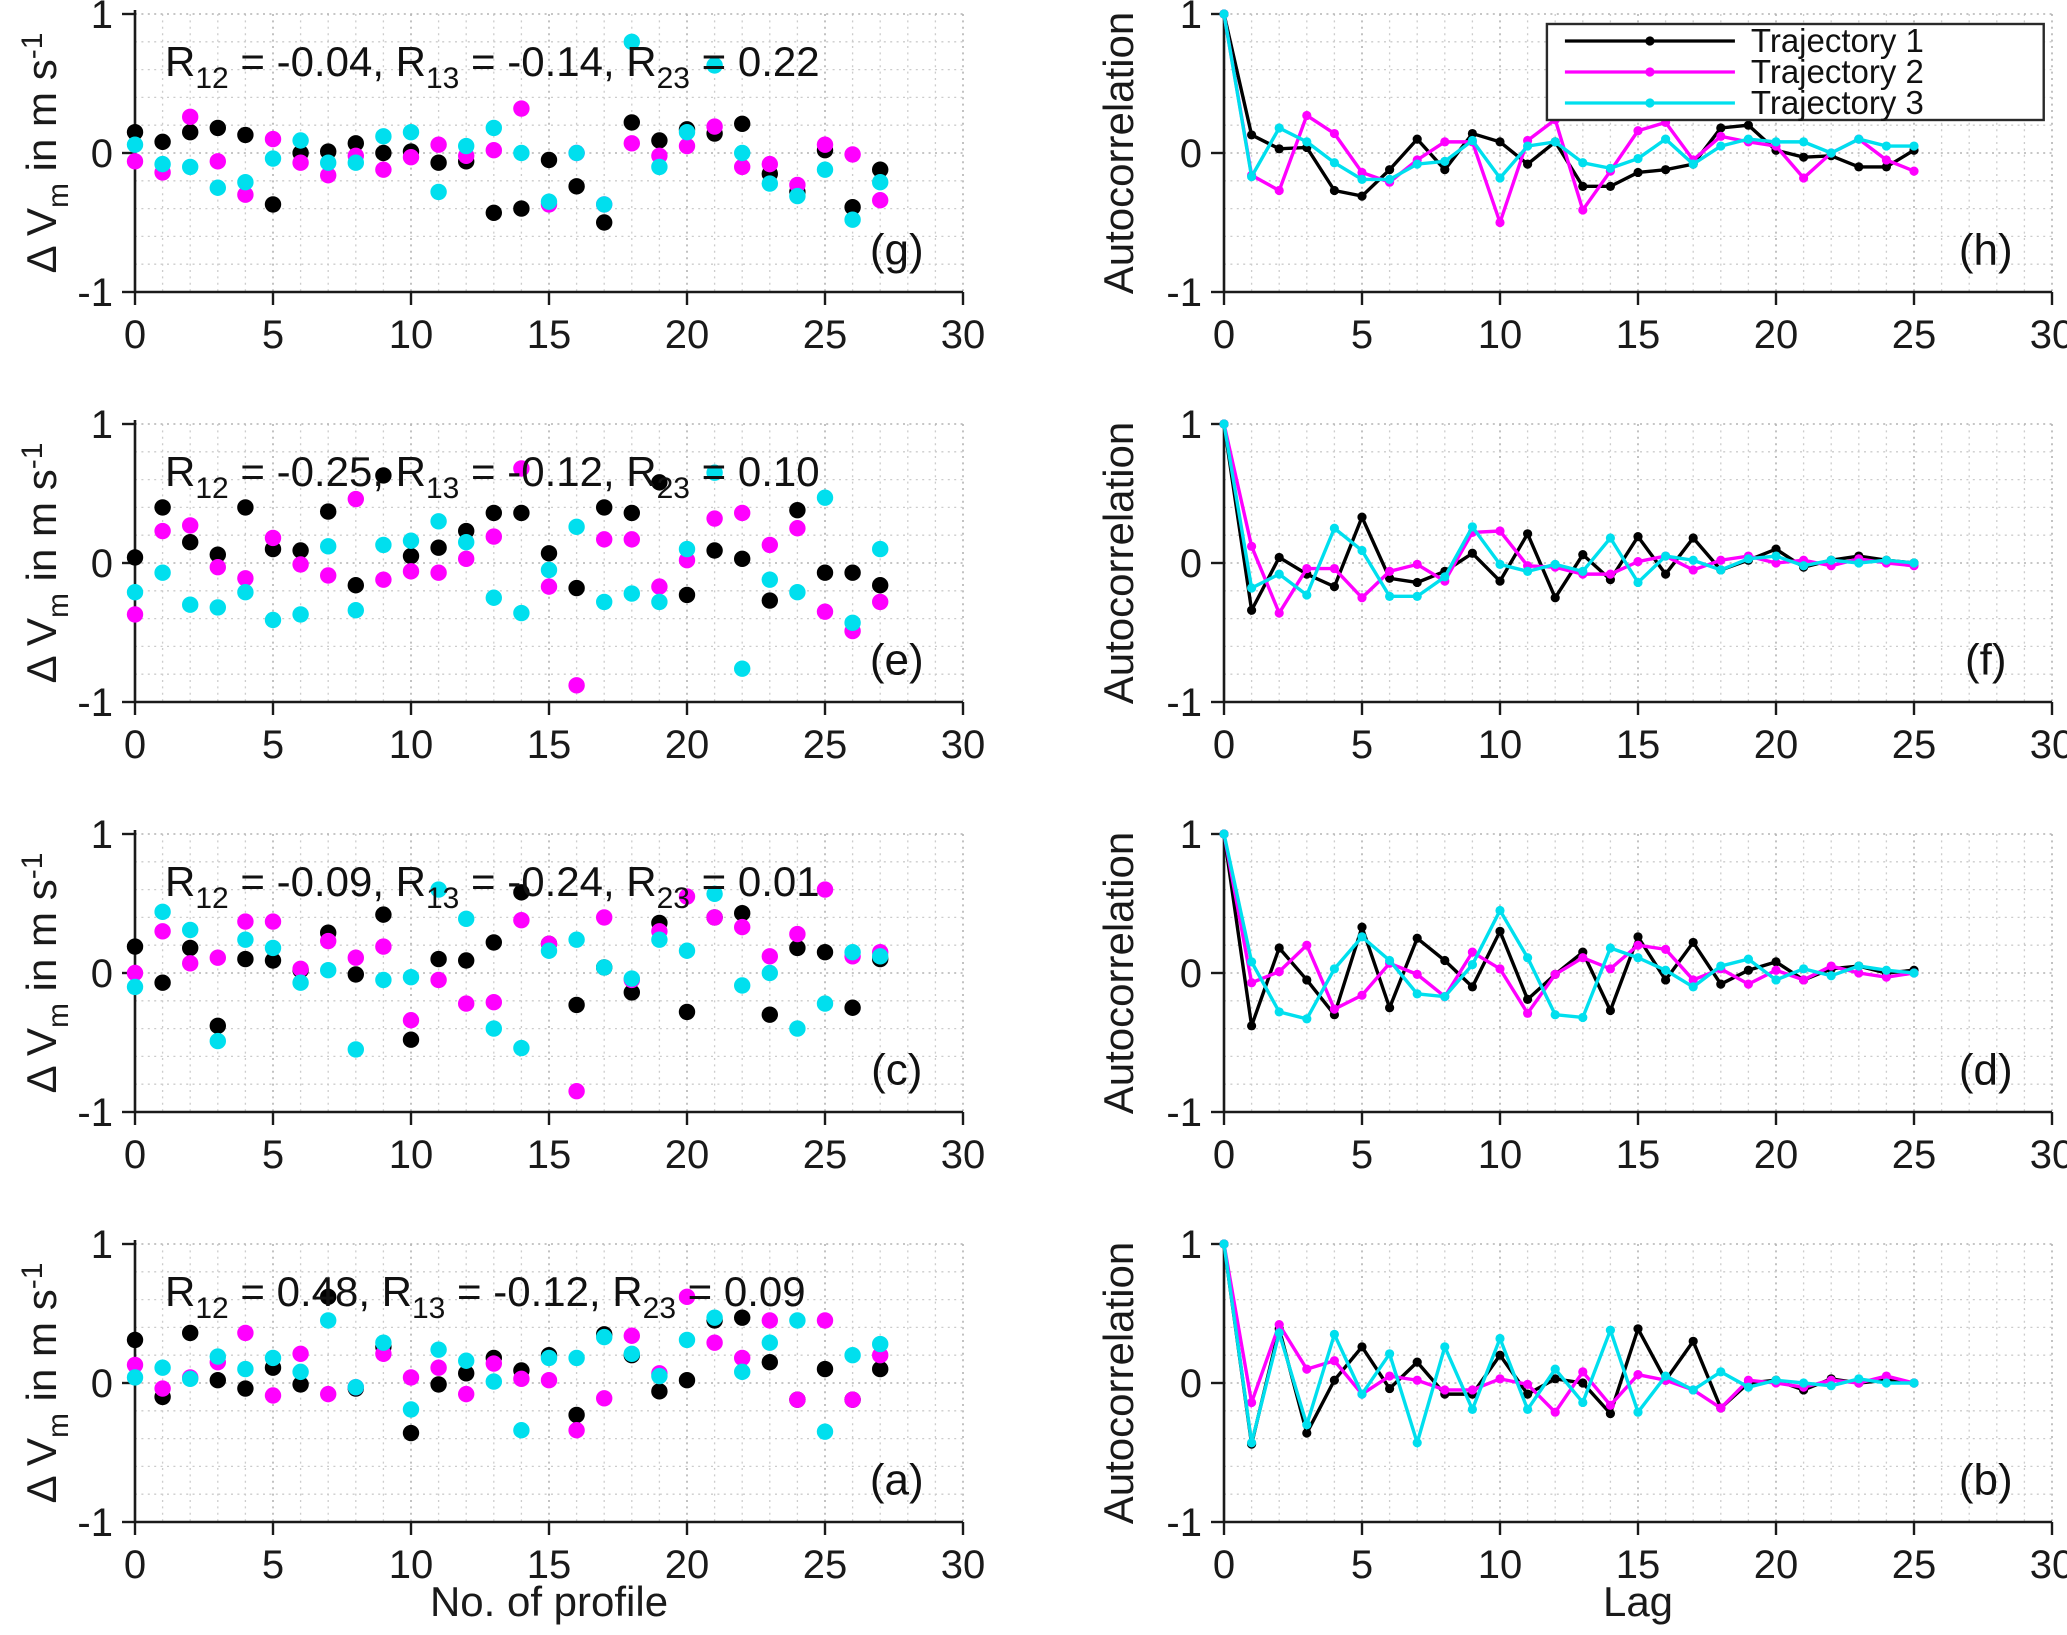  I want to click on legend-label: Trajectory 2, so click(1837, 71).